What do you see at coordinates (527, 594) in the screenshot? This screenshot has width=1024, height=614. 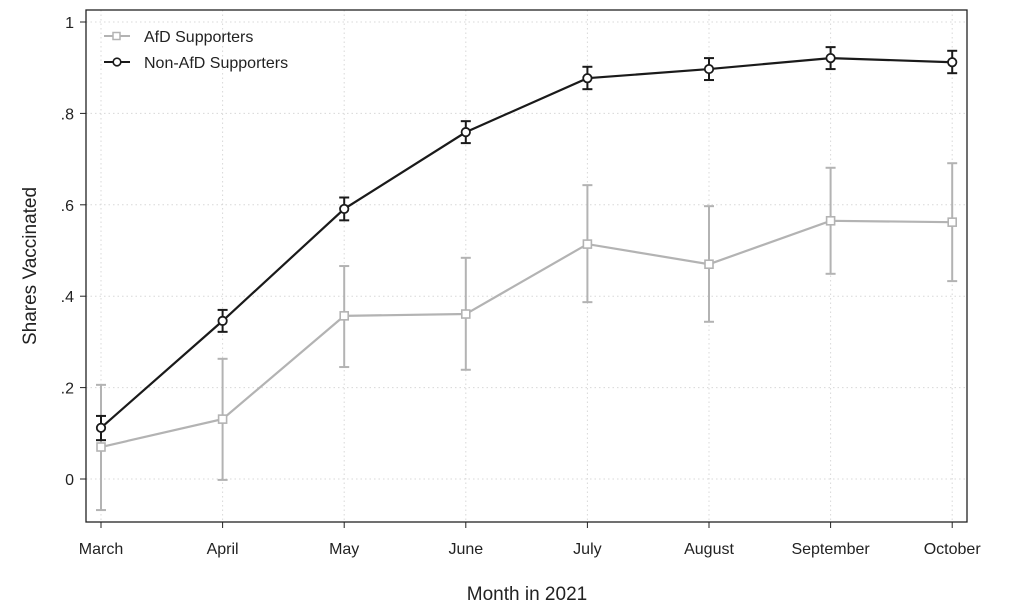 I see `x-axis-label: Month in 2021` at bounding box center [527, 594].